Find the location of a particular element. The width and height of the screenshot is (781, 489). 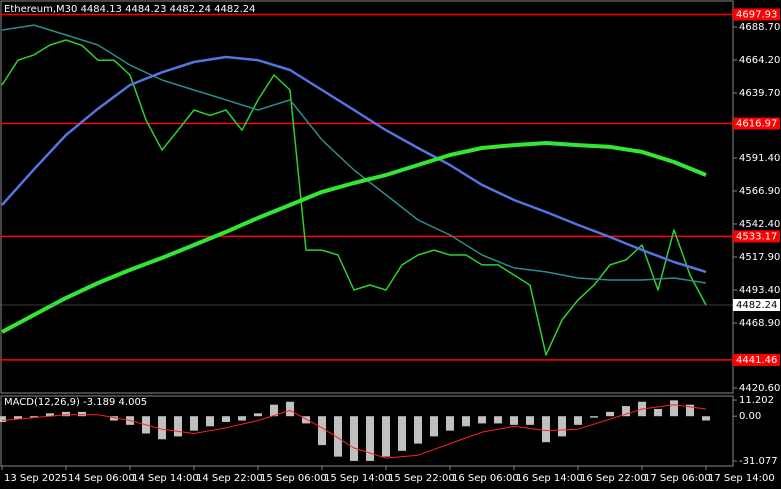

level-label: 4616.97 is located at coordinates (756, 124).